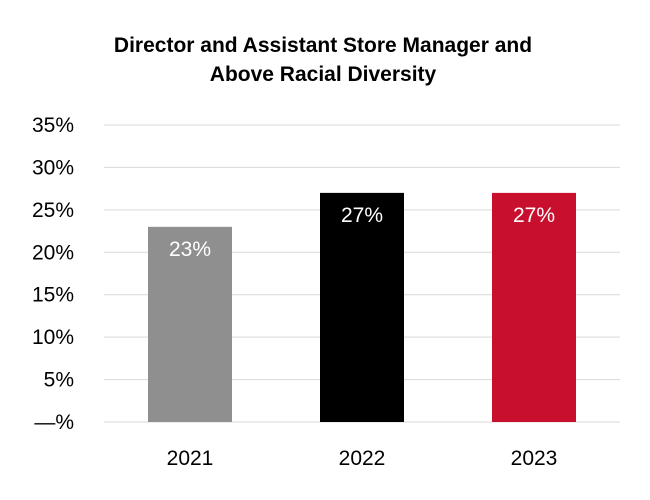  What do you see at coordinates (323, 74) in the screenshot?
I see `chart-title-line-2: Above Racial Diversity` at bounding box center [323, 74].